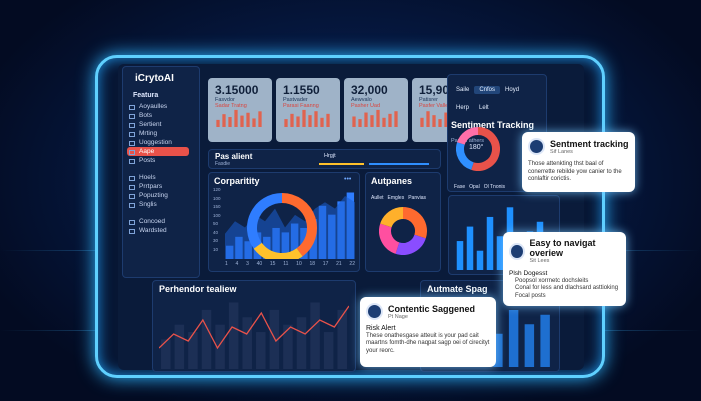 The image size is (701, 401). Describe the element at coordinates (339, 264) in the screenshot. I see `x-label: 21` at that location.